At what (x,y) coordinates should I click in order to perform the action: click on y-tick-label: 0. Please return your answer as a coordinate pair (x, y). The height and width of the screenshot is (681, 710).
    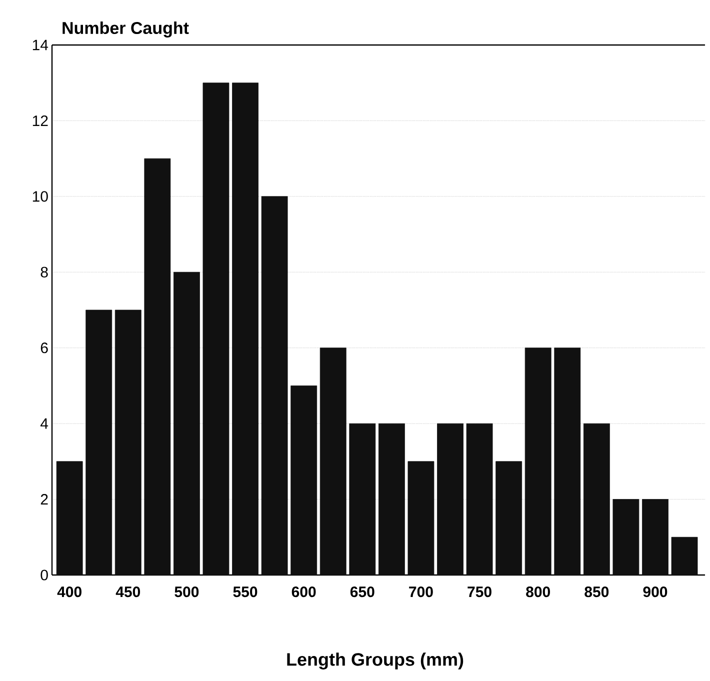
    Looking at the image, I should click on (44, 575).